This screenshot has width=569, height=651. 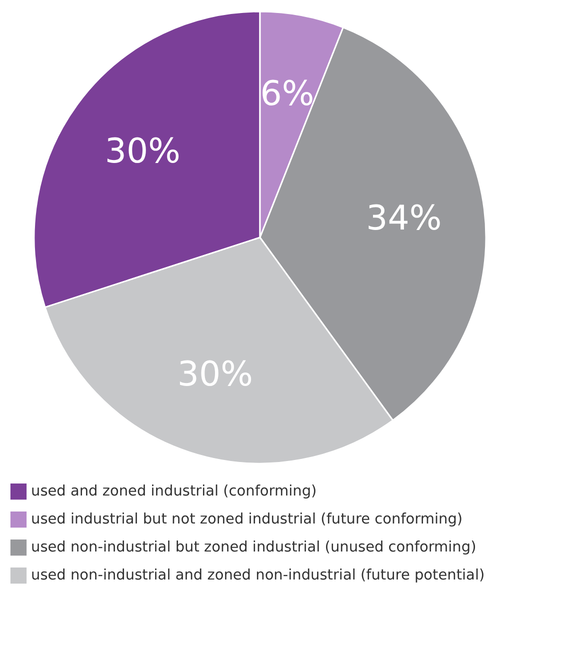 What do you see at coordinates (287, 94) in the screenshot?
I see `data-label: 6%` at bounding box center [287, 94].